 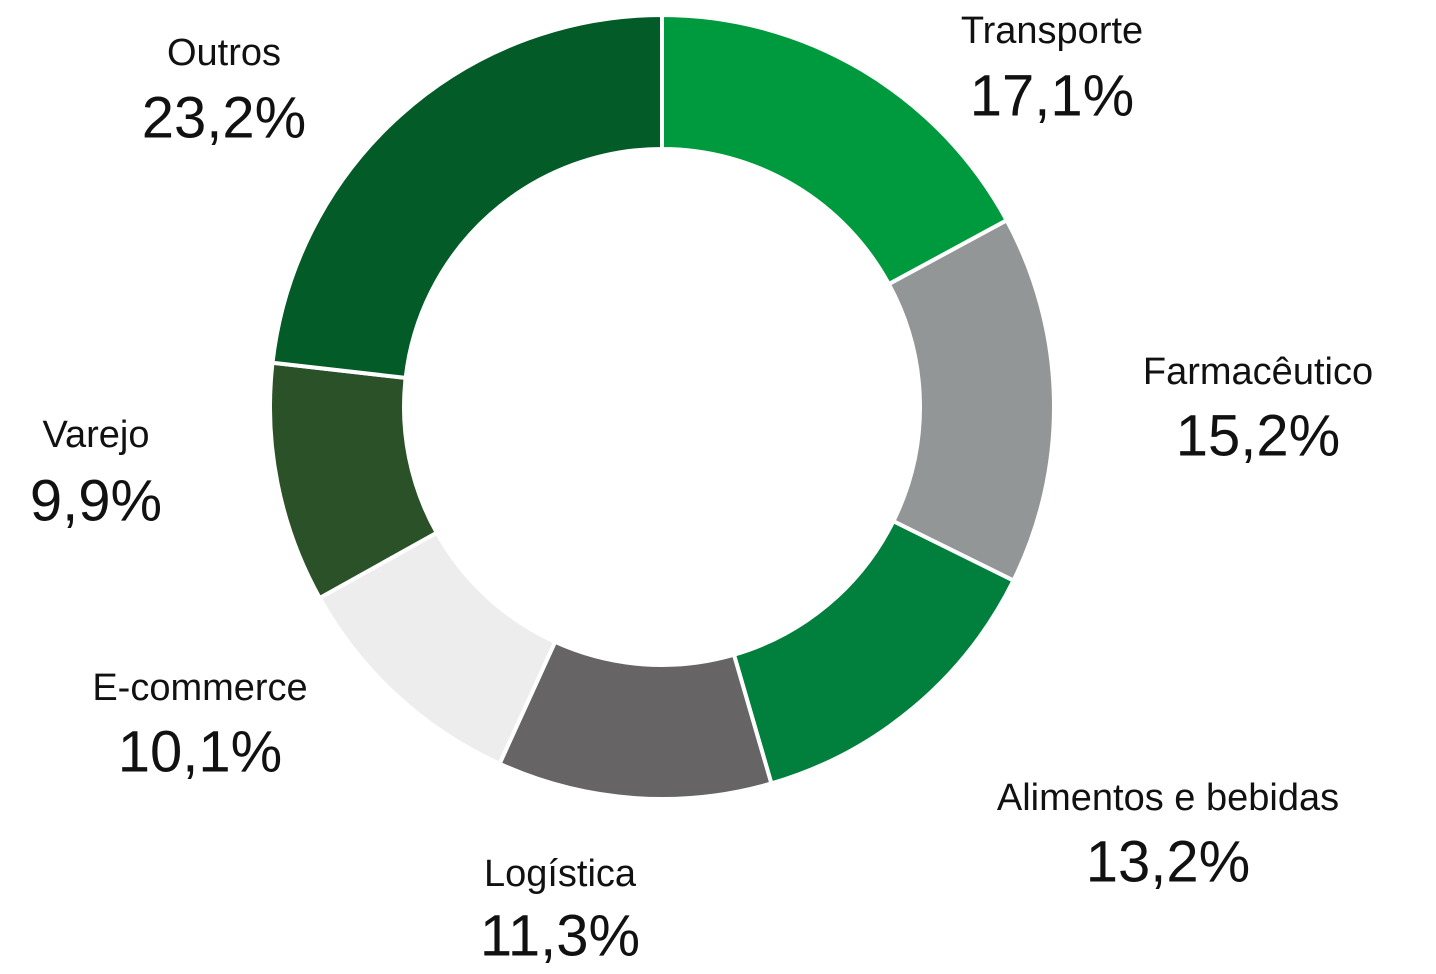 What do you see at coordinates (224, 117) in the screenshot?
I see `segment-value: 23,2%` at bounding box center [224, 117].